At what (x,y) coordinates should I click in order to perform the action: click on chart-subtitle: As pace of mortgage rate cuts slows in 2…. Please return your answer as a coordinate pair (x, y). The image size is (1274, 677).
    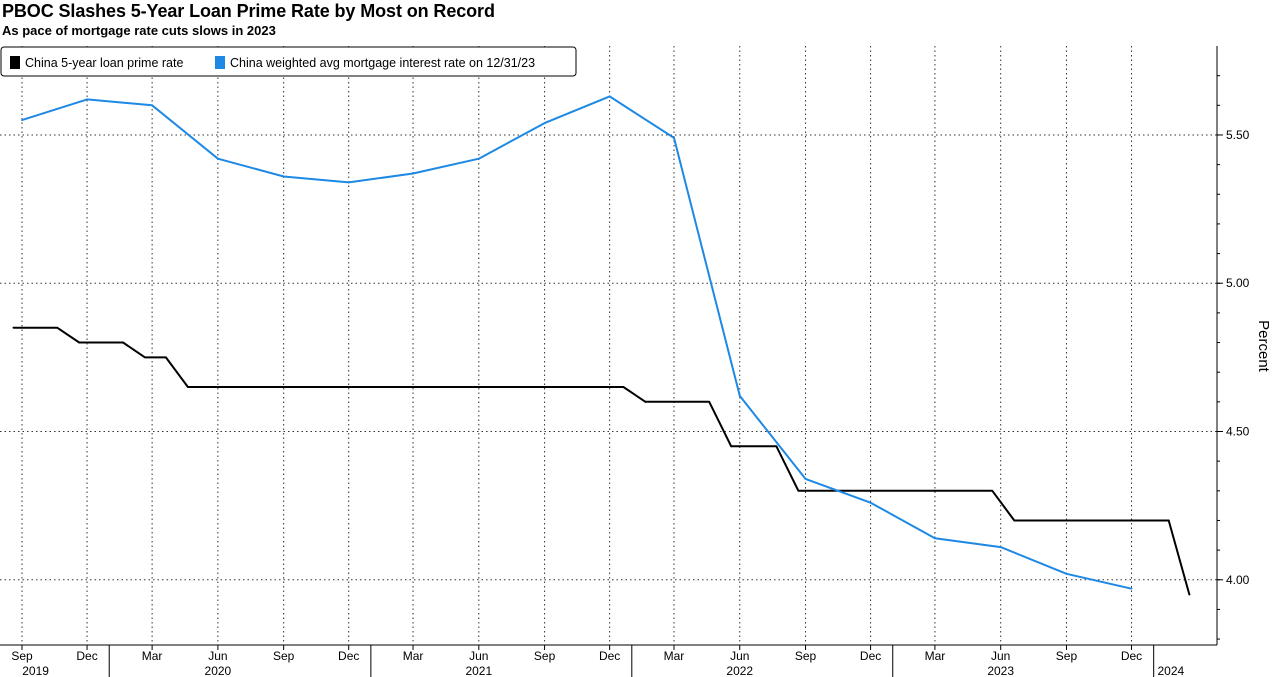
    Looking at the image, I should click on (139, 30).